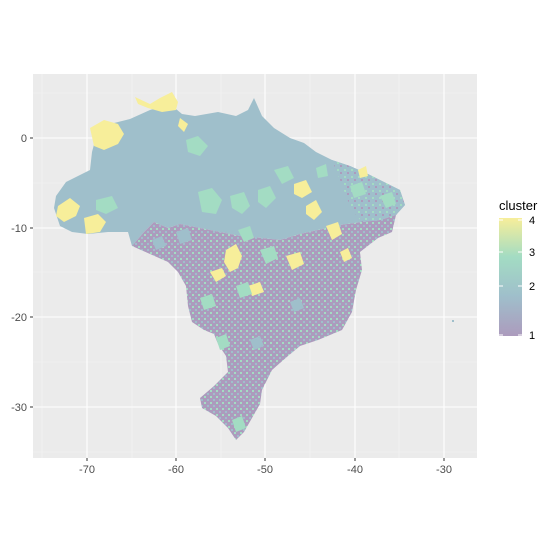 This screenshot has width=558, height=550. Describe the element at coordinates (265, 470) in the screenshot. I see `x-tick-label: -50` at that location.